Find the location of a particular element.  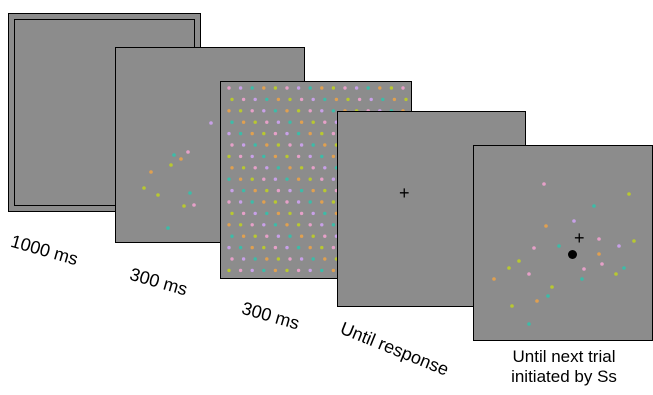

label-line-1: Until next trial is located at coordinates (564, 356).